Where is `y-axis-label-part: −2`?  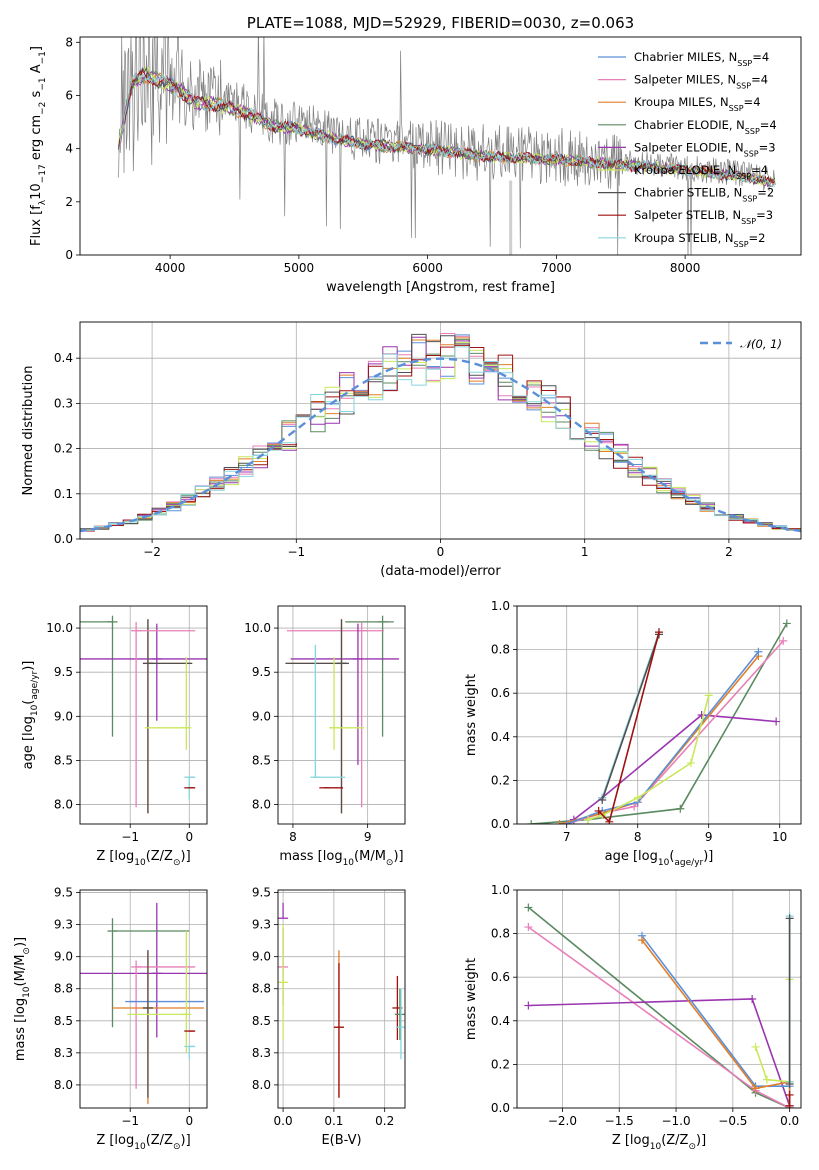
y-axis-label-part: −2 is located at coordinates (43, 108).